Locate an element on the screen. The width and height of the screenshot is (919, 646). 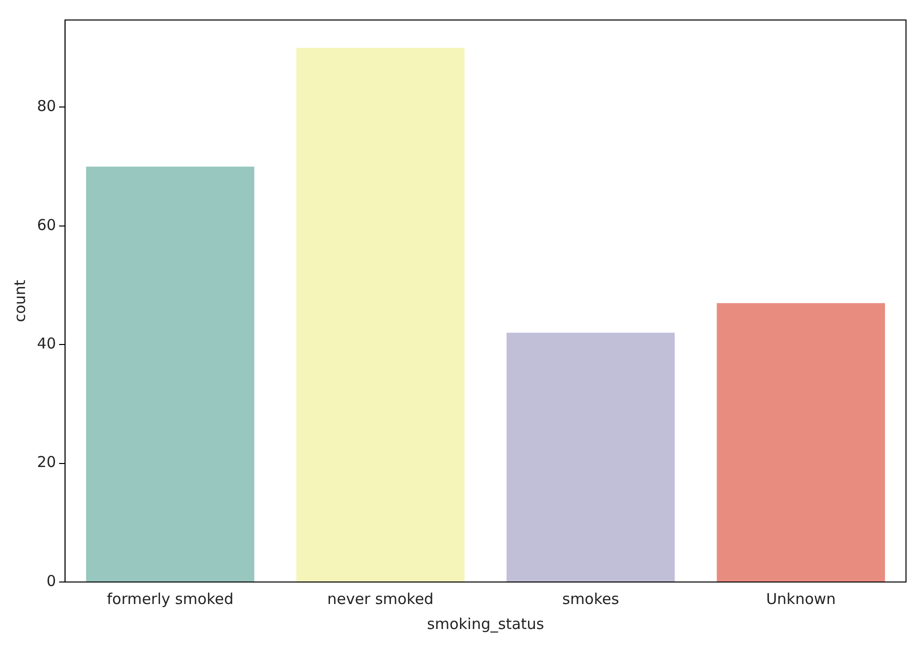
x-tick-label: smokes is located at coordinates (591, 599).